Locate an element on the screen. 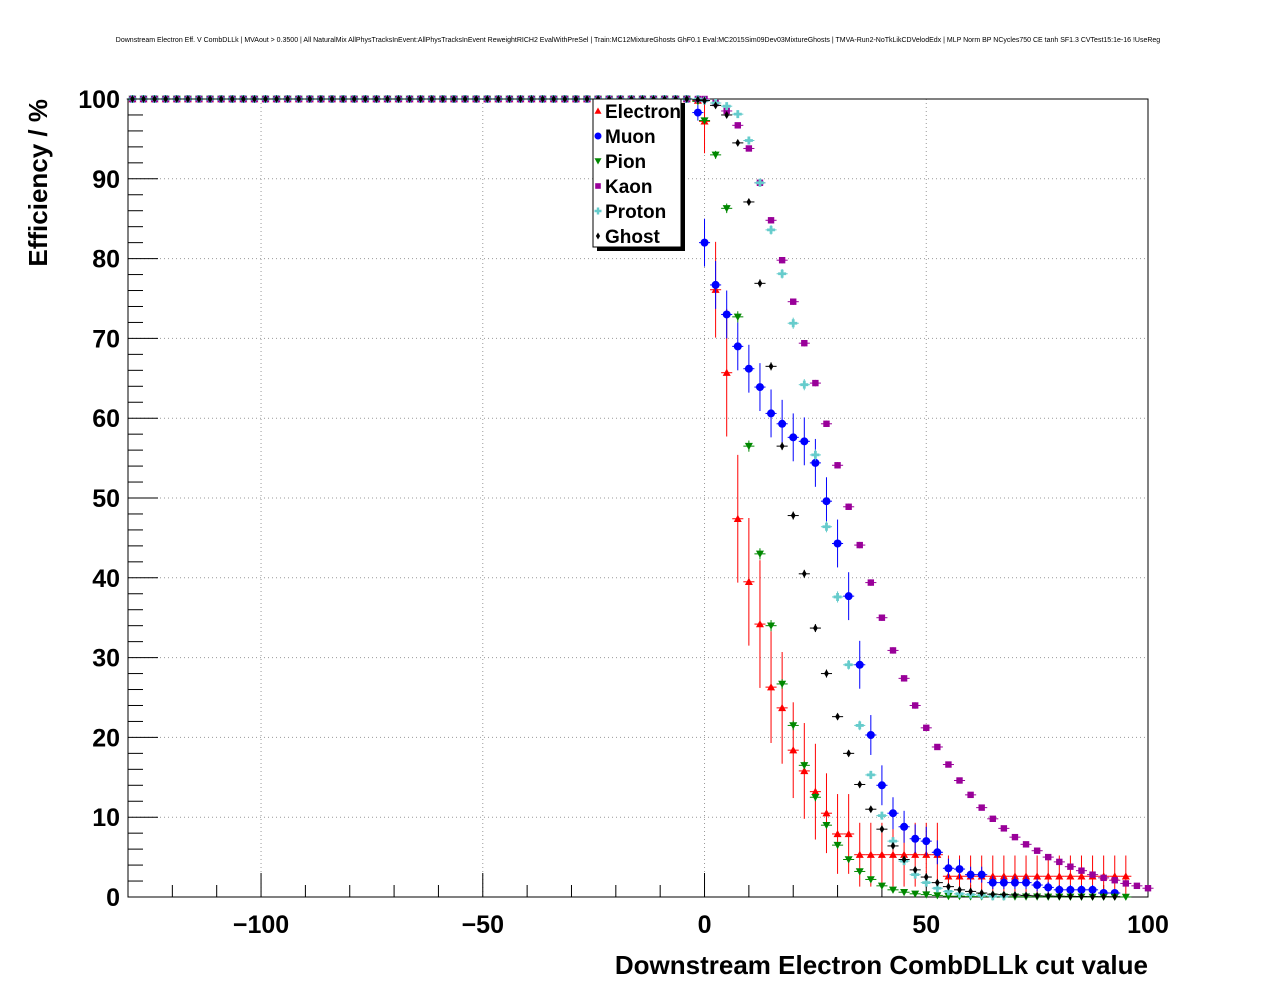 This screenshot has width=1276, height=996. legend-label: Ghost is located at coordinates (633, 237).